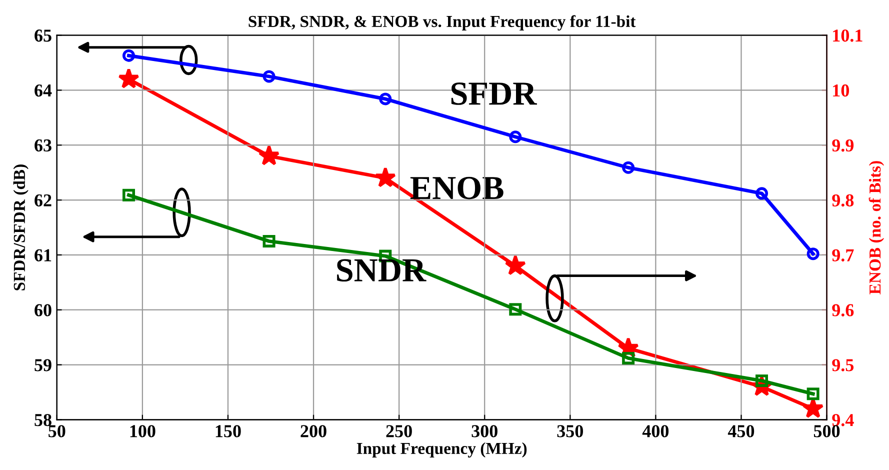 Image resolution: width=889 pixels, height=470 pixels. Describe the element at coordinates (228, 431) in the screenshot. I see `x-tick-label: 150` at that location.